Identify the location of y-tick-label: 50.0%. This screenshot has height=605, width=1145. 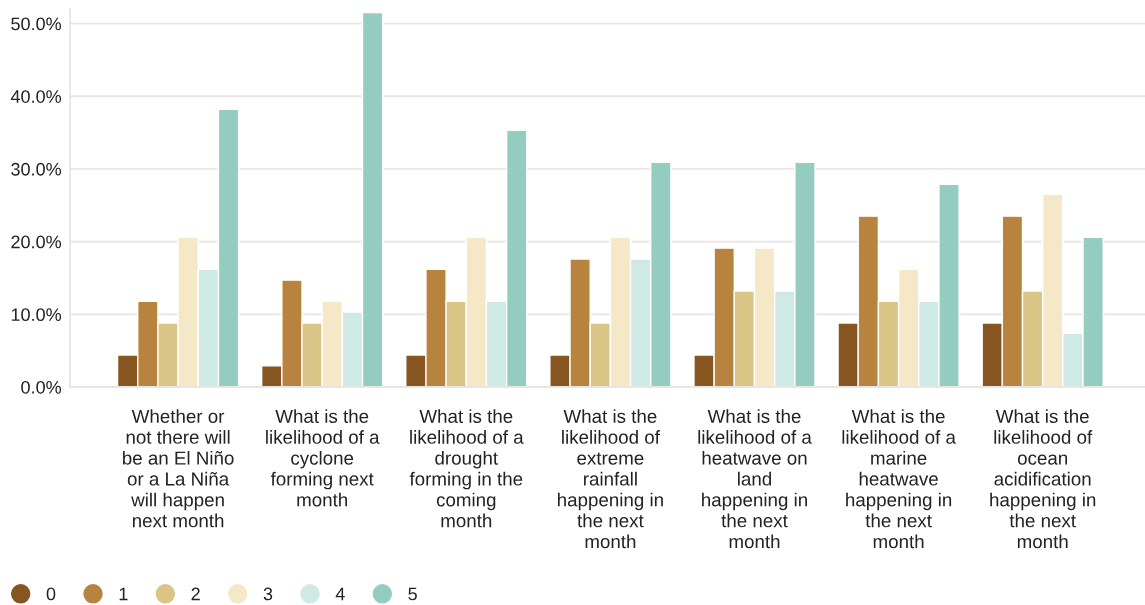
(36, 24).